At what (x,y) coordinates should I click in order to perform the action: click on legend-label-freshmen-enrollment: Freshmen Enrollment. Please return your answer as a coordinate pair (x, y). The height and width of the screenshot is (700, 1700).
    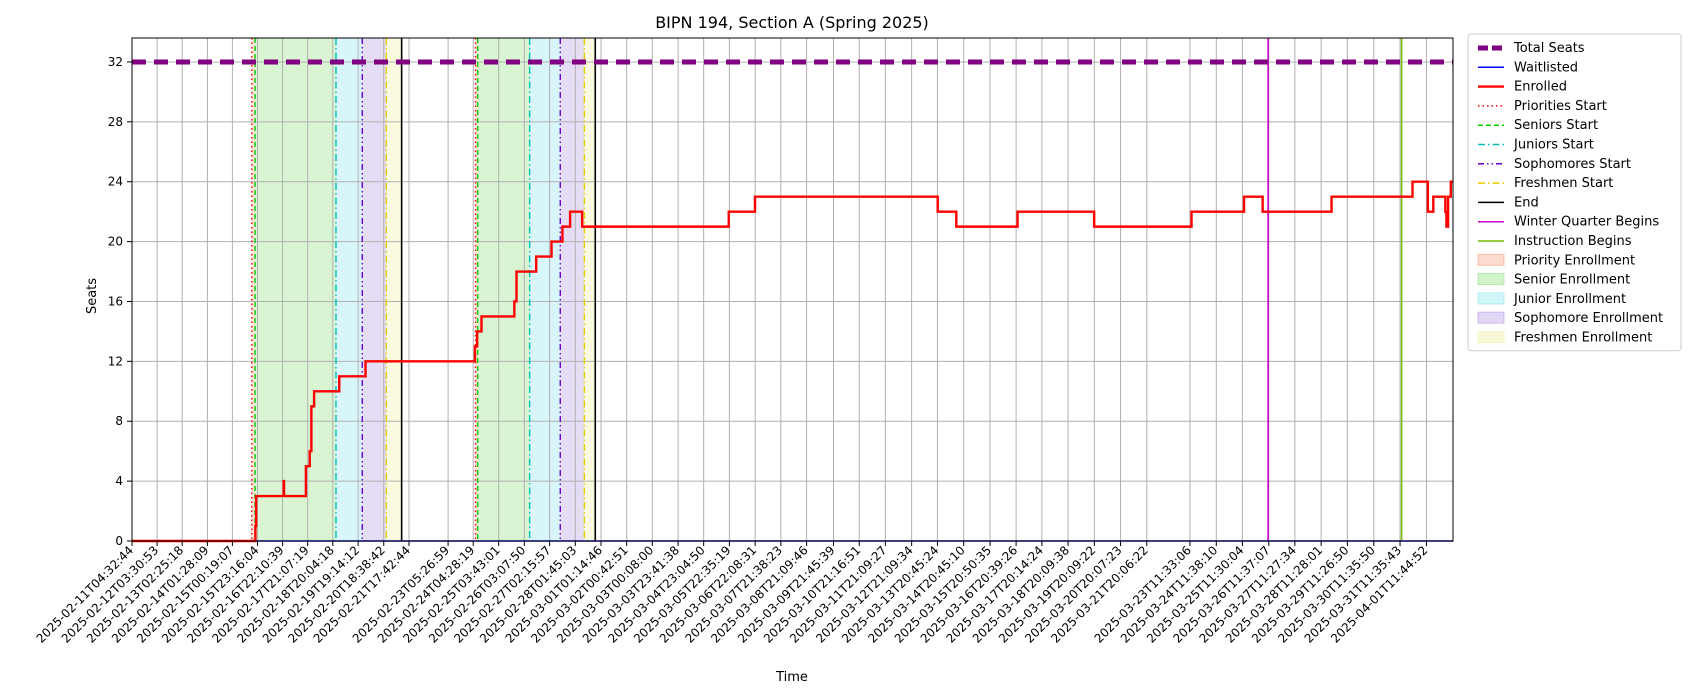
    Looking at the image, I should click on (1583, 338).